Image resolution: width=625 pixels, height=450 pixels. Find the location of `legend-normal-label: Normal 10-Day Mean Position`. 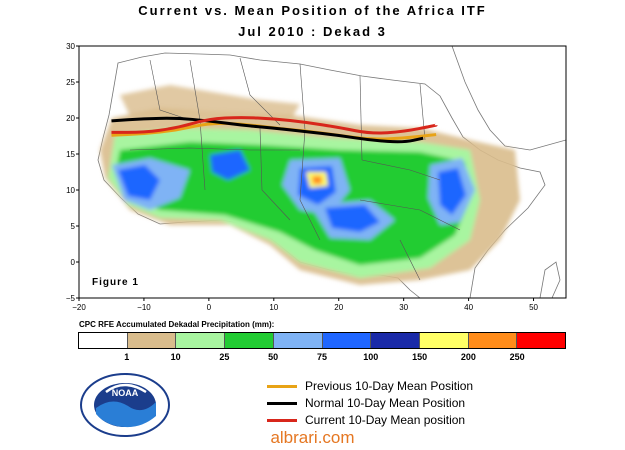

legend-normal-label: Normal 10-Day Mean Position is located at coordinates (385, 403).